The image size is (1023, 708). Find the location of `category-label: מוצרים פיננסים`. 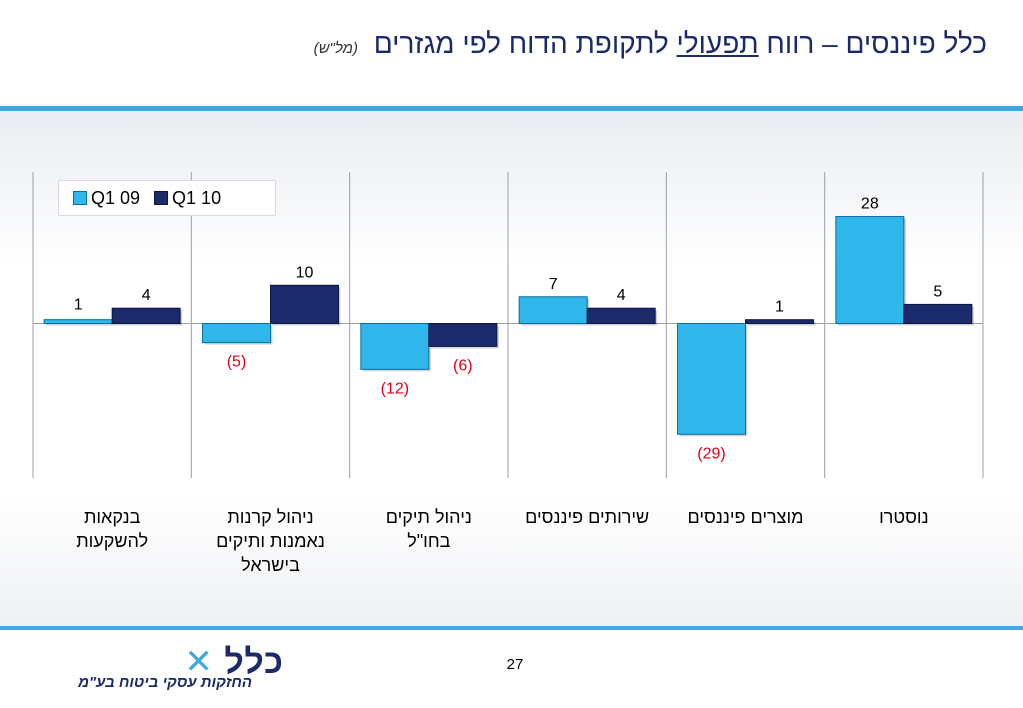

category-label: מוצרים פיננסים is located at coordinates (746, 517).